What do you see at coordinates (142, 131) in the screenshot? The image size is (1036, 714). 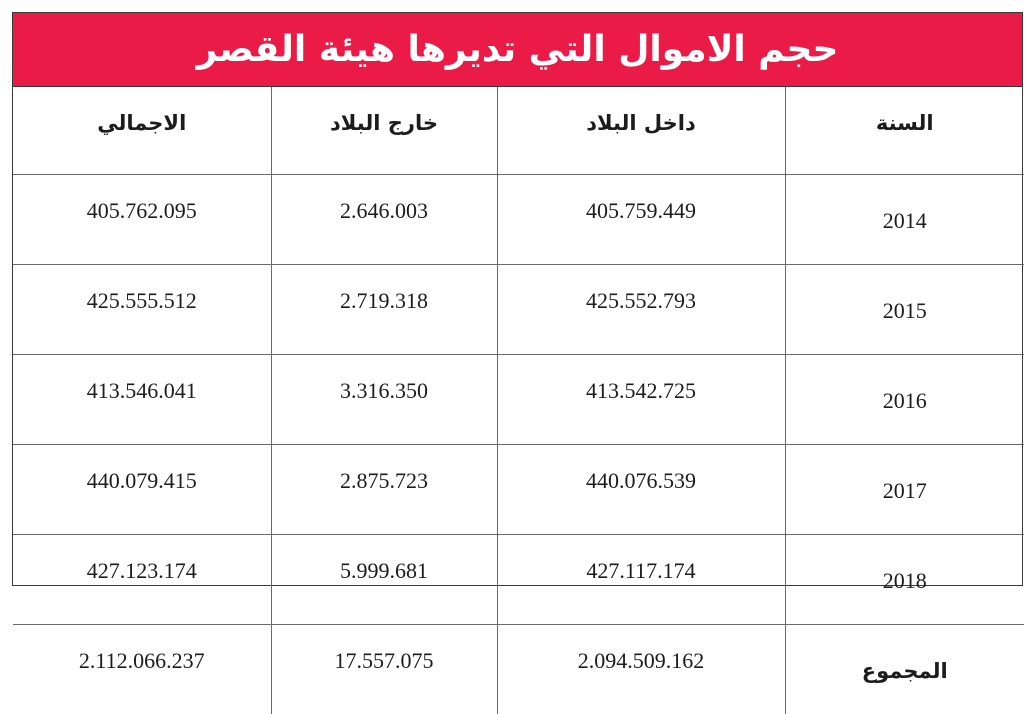 I see `header-total: الاجمالي` at bounding box center [142, 131].